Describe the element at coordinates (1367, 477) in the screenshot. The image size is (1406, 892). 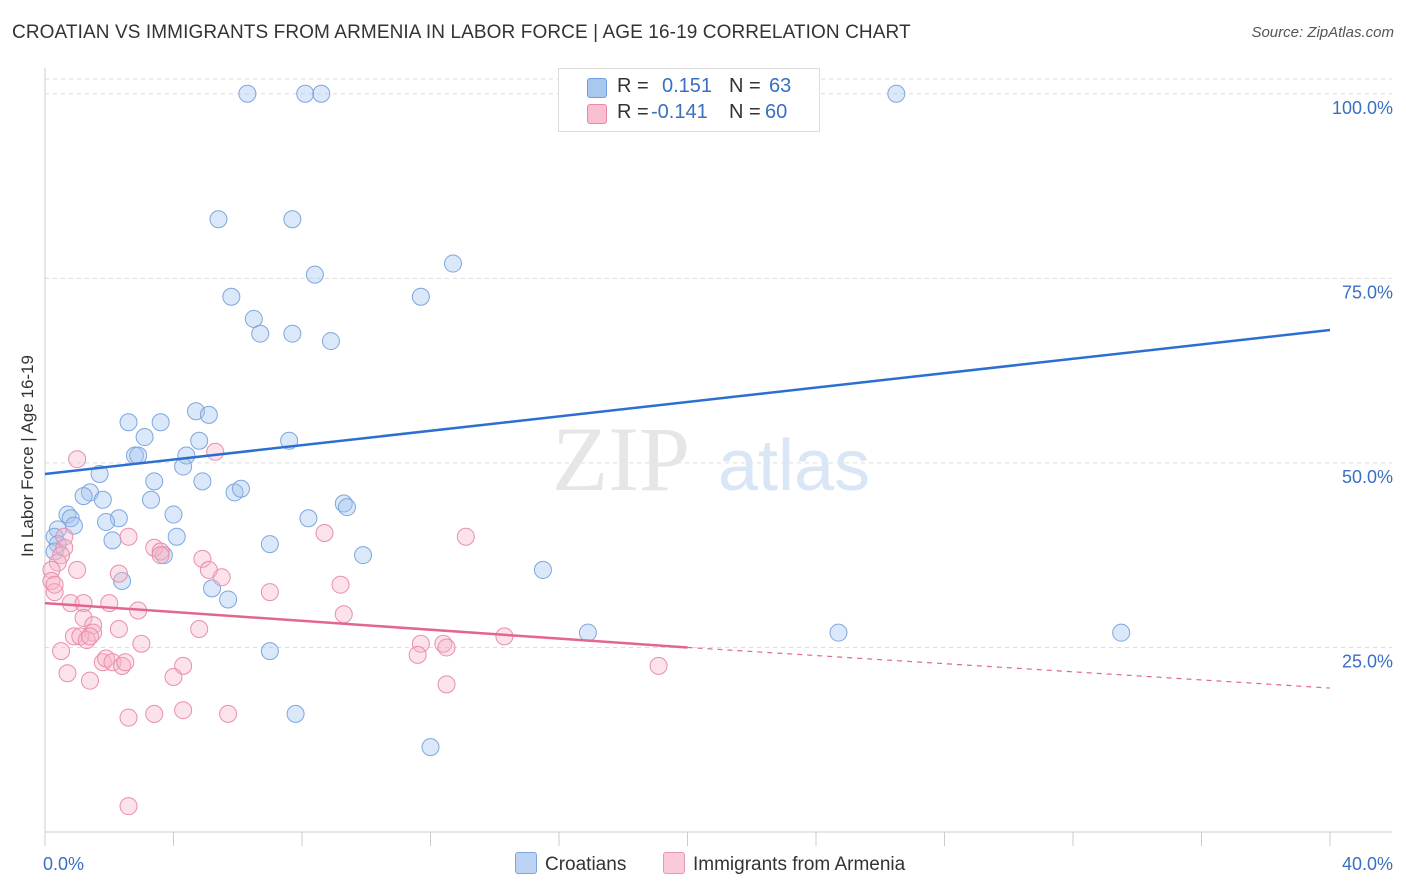
I see `y-tick-label: 50.0%` at that location.